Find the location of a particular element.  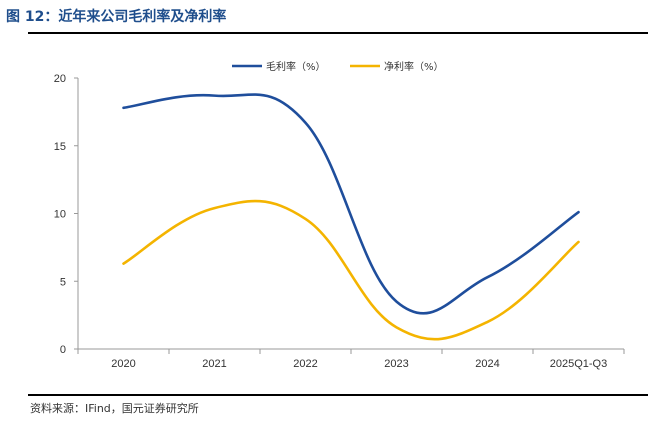

x-tick-label: 2022 is located at coordinates (305, 364).